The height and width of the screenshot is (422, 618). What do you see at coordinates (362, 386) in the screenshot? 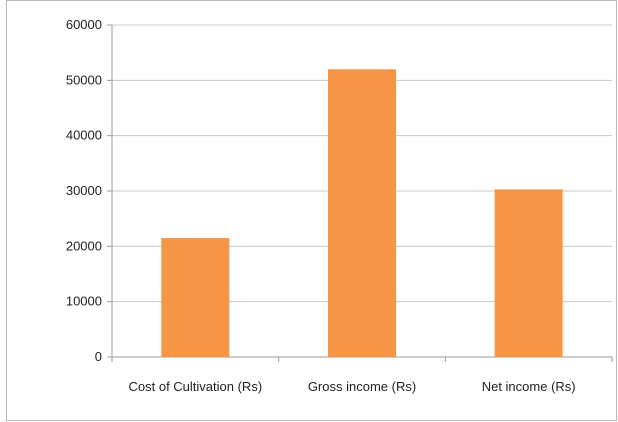
I see `x-category-label: Gross income (Rs)` at bounding box center [362, 386].